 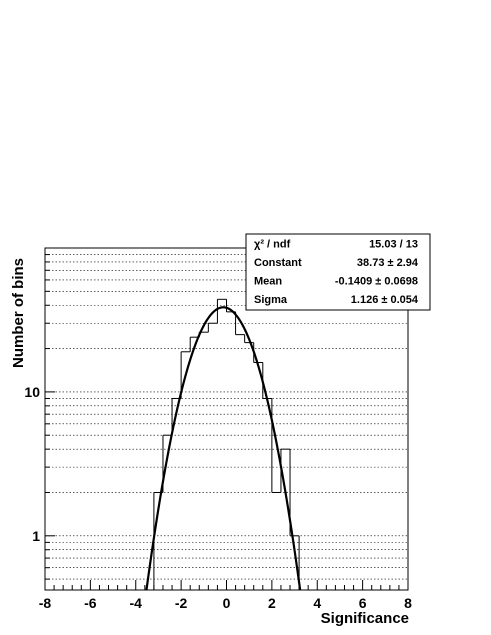 I want to click on x-tick-label: 6, so click(x=363, y=603).